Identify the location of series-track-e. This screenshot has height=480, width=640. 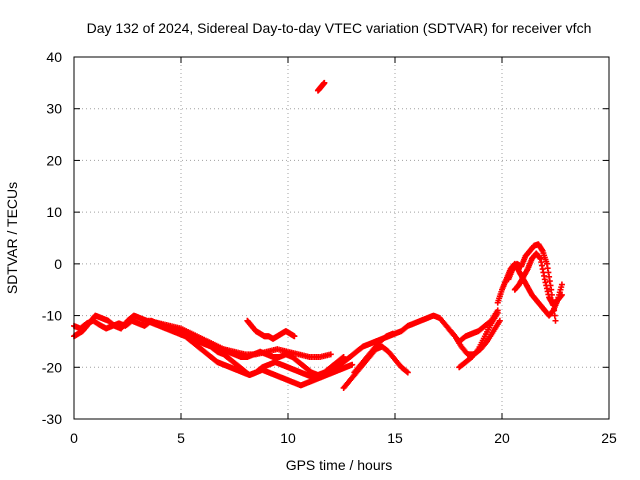
(239, 338).